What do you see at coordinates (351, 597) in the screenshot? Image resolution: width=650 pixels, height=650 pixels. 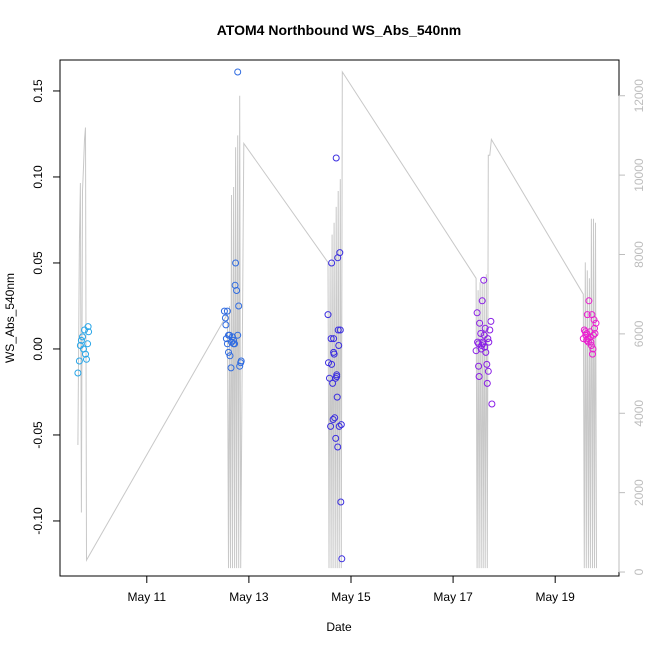 I see `x-tick-label: May 15` at bounding box center [351, 597].